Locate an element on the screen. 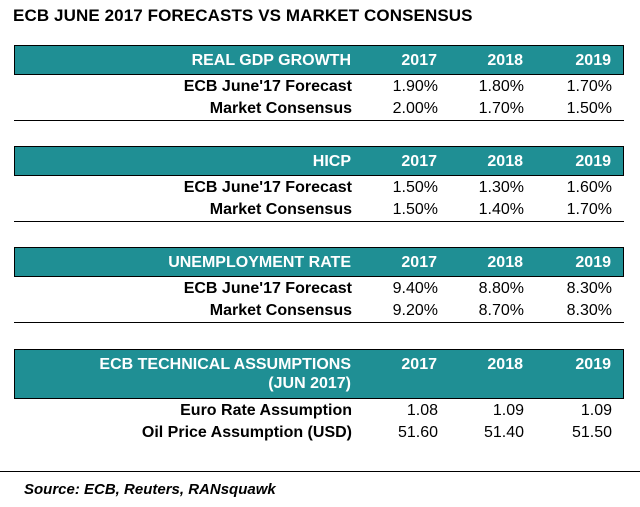 This screenshot has height=507, width=640. cell-2017: 9.40% is located at coordinates (415, 288).